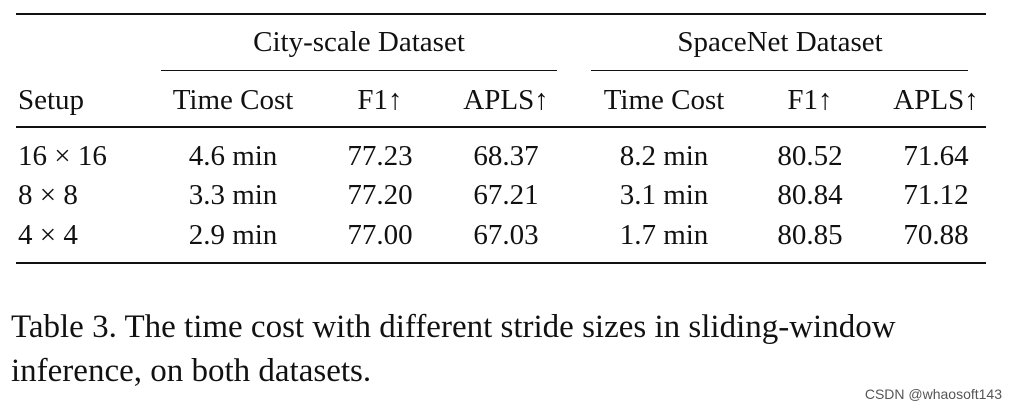 This screenshot has height=410, width=1016. Describe the element at coordinates (501, 127) in the screenshot. I see `header-rule` at that location.